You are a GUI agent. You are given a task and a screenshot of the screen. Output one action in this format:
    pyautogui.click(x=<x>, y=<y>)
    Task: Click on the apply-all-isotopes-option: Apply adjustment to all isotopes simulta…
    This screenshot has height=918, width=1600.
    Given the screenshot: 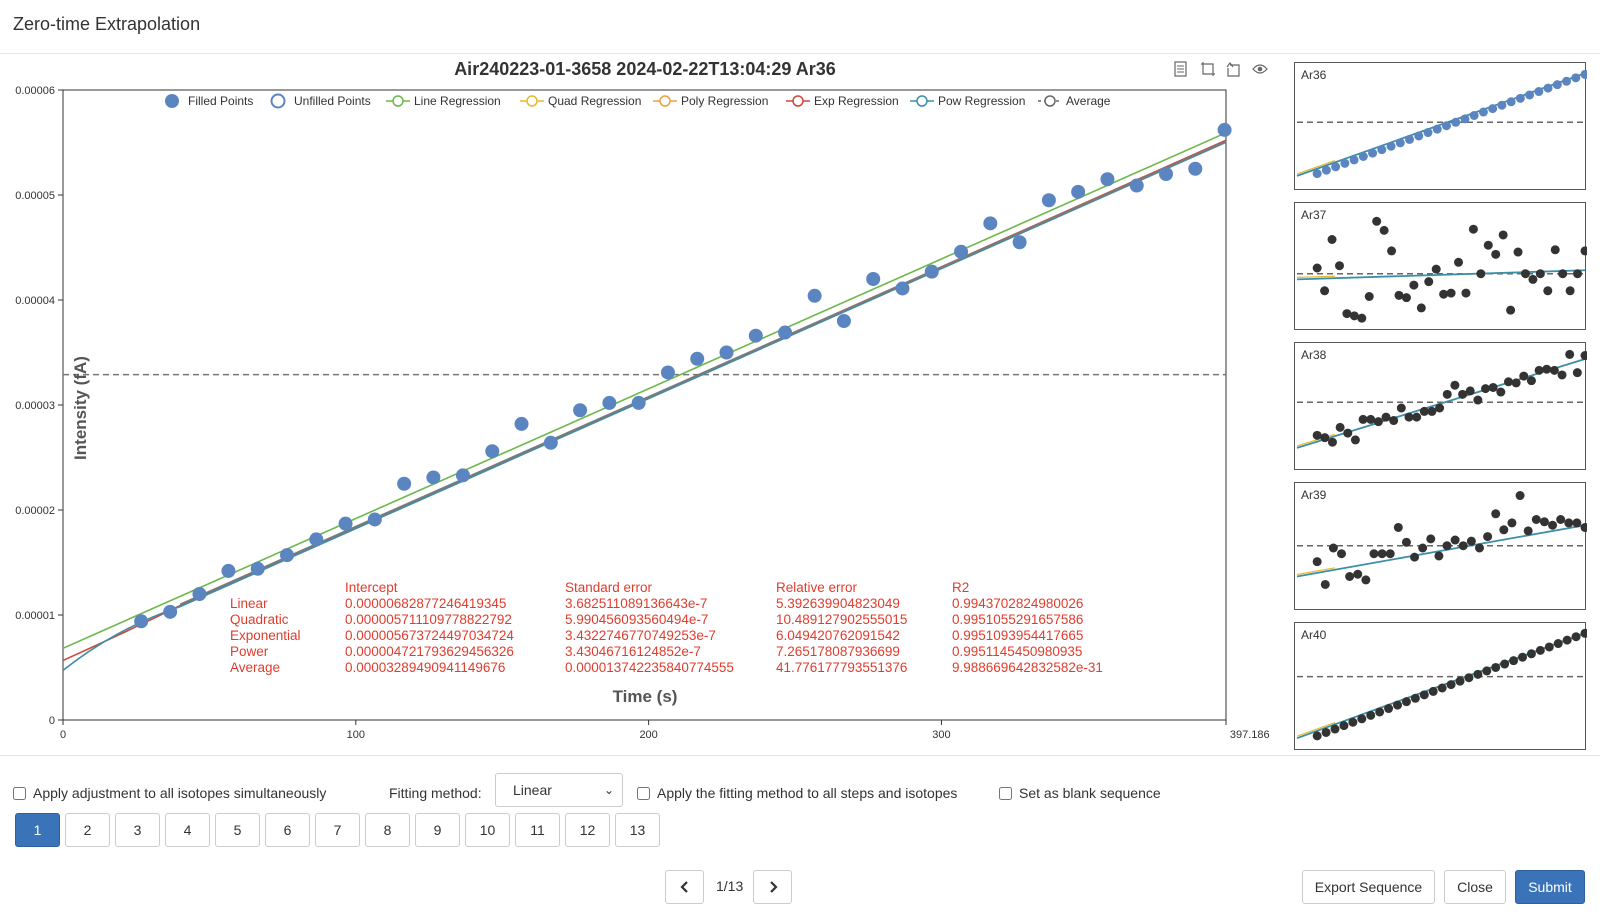 What is the action you would take?
    pyautogui.click(x=169, y=793)
    